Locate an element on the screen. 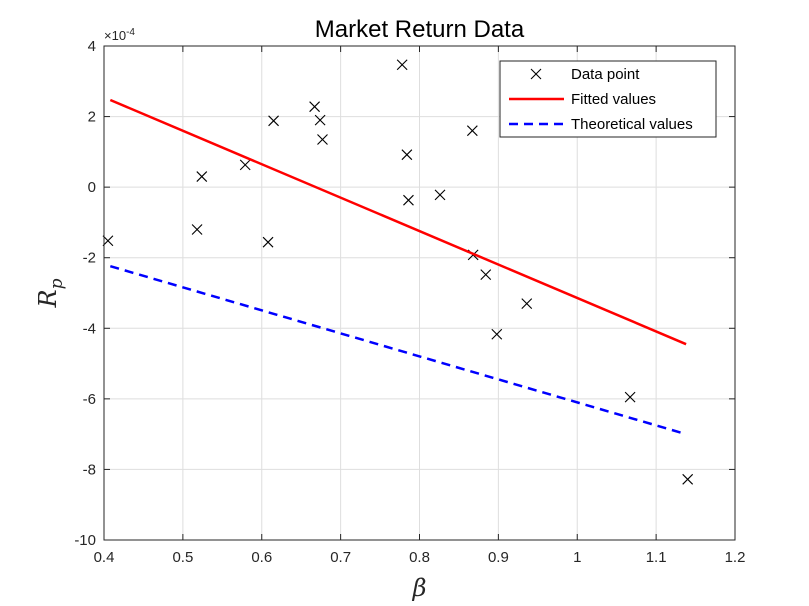  legend-label-data-point: Data point is located at coordinates (605, 74).